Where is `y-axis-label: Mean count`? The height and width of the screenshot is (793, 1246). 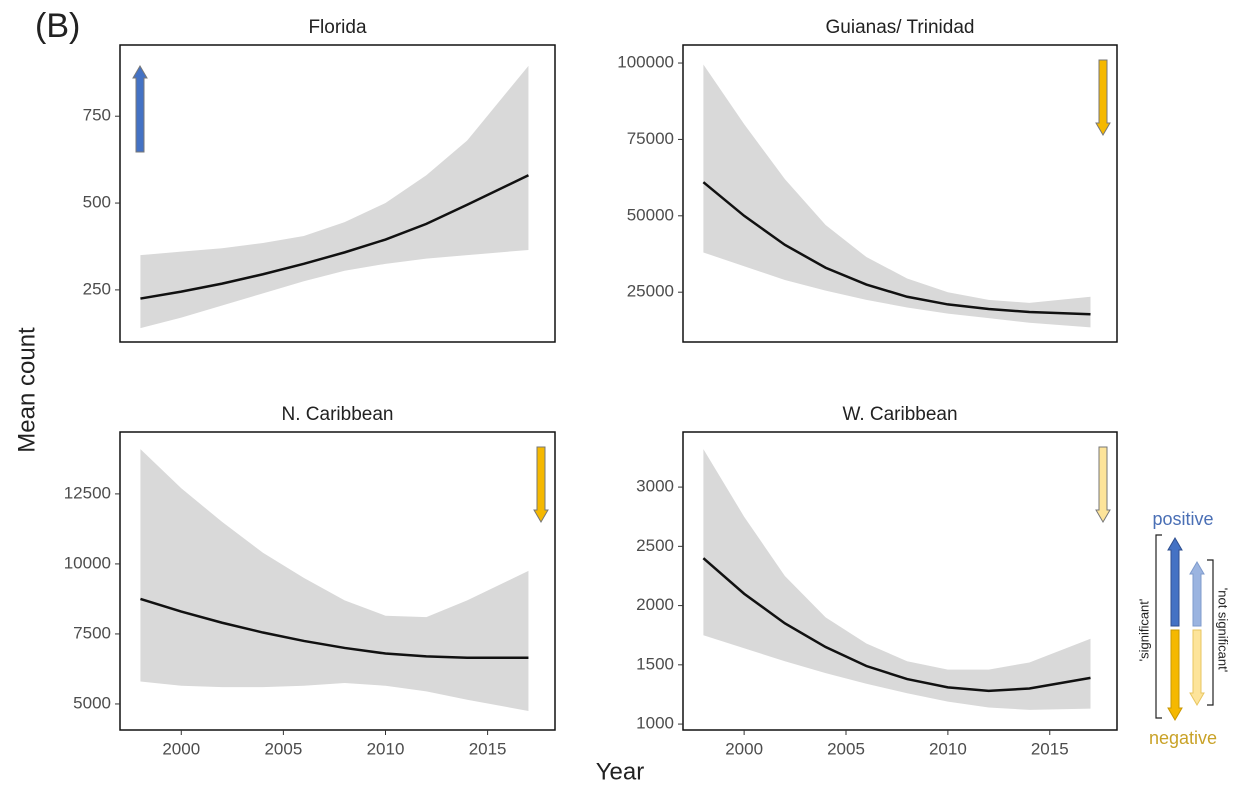
y-axis-label: Mean count is located at coordinates (26, 390).